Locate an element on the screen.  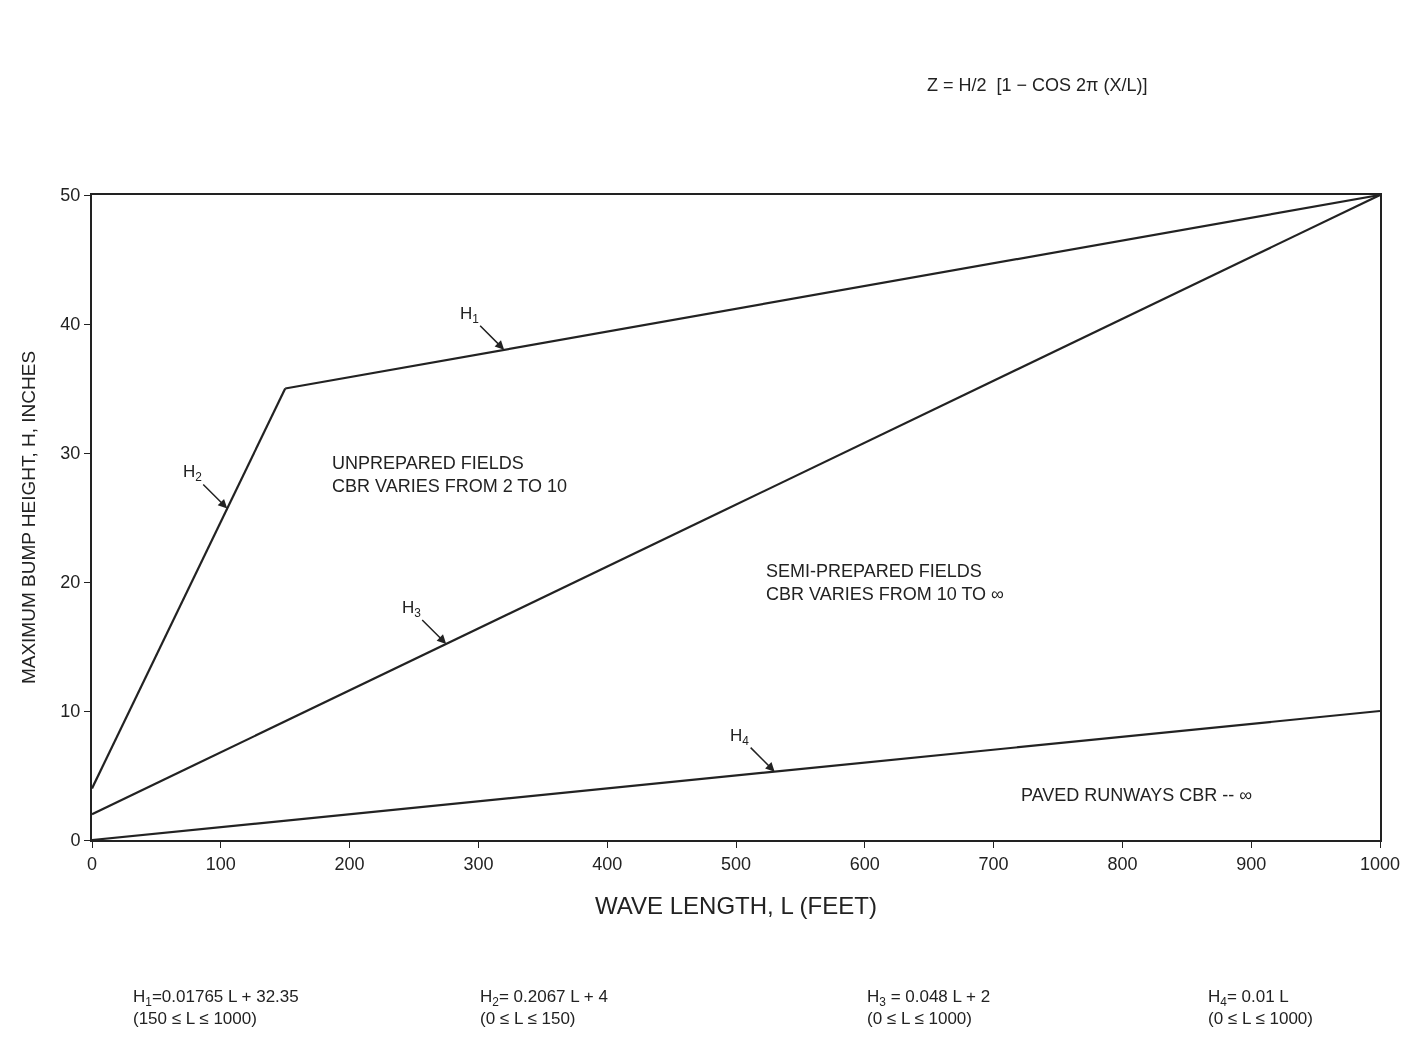
x-tick-label: 0 is located at coordinates (92, 863).